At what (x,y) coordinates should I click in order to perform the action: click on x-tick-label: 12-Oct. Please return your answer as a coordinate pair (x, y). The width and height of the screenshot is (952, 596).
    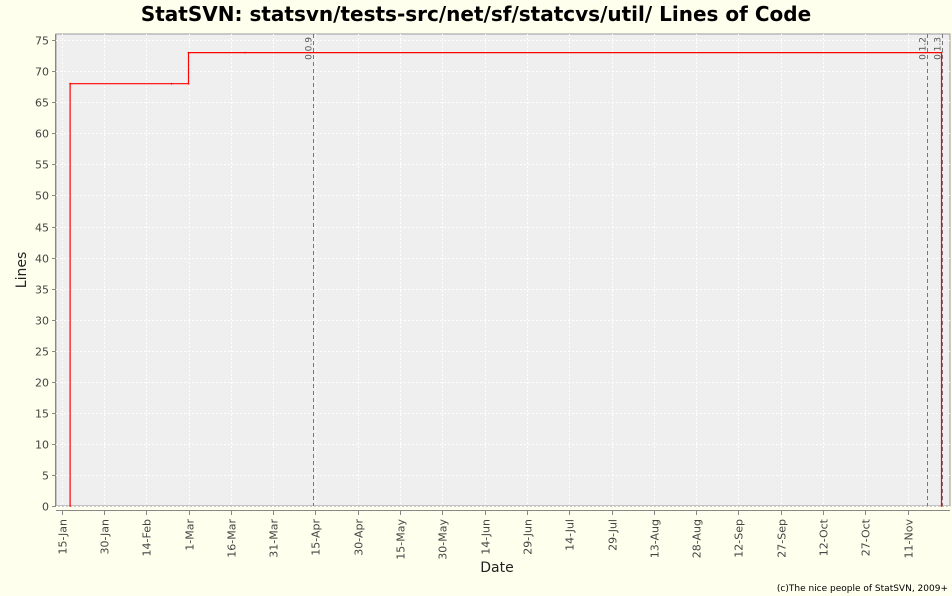
    Looking at the image, I should click on (824, 537).